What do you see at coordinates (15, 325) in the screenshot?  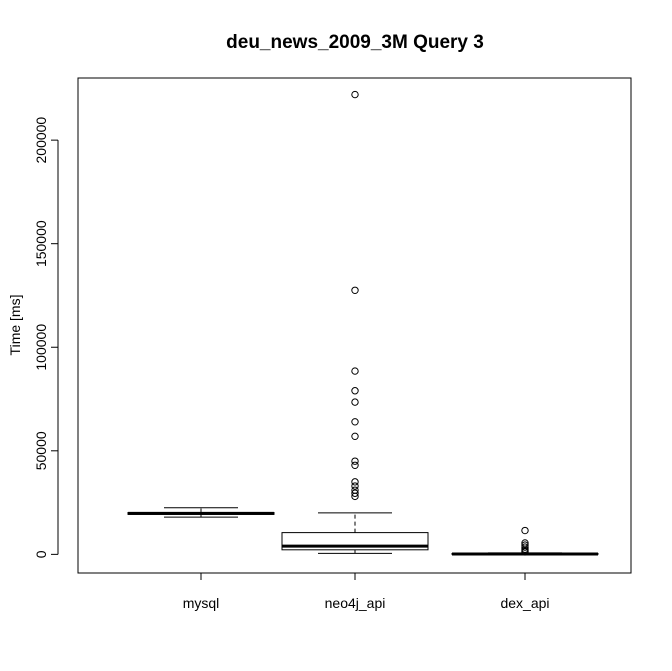 I see `y-axis-label: Time [ms]` at bounding box center [15, 325].